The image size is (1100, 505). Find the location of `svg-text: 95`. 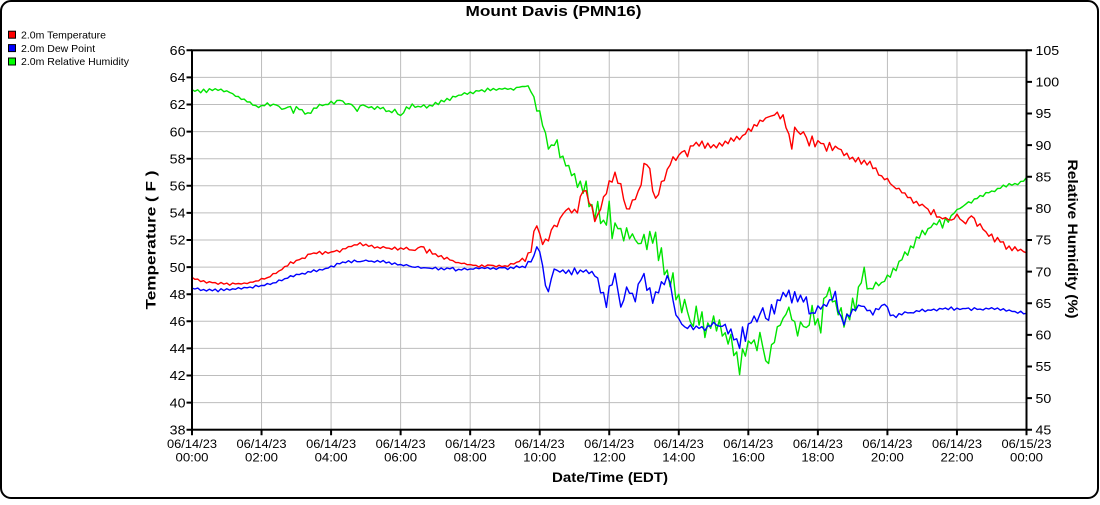

svg-text: 95 is located at coordinates (1044, 113).